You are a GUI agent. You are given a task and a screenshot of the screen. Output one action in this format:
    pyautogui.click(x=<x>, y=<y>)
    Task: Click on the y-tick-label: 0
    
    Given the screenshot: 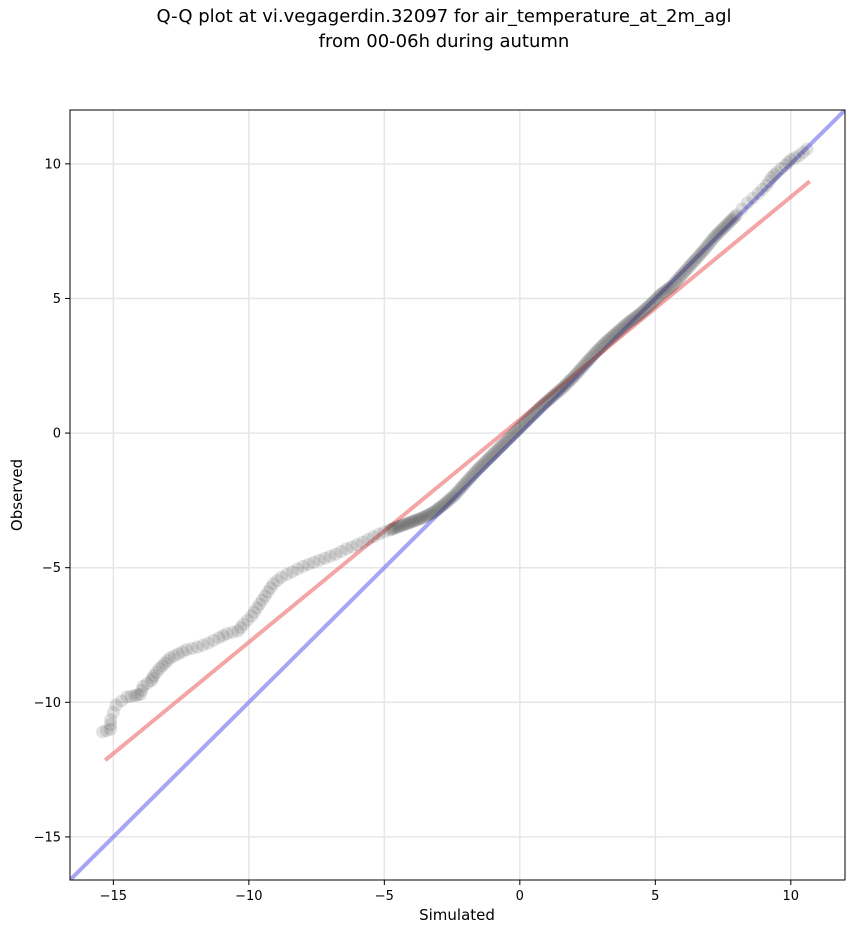 What is the action you would take?
    pyautogui.click(x=57, y=434)
    